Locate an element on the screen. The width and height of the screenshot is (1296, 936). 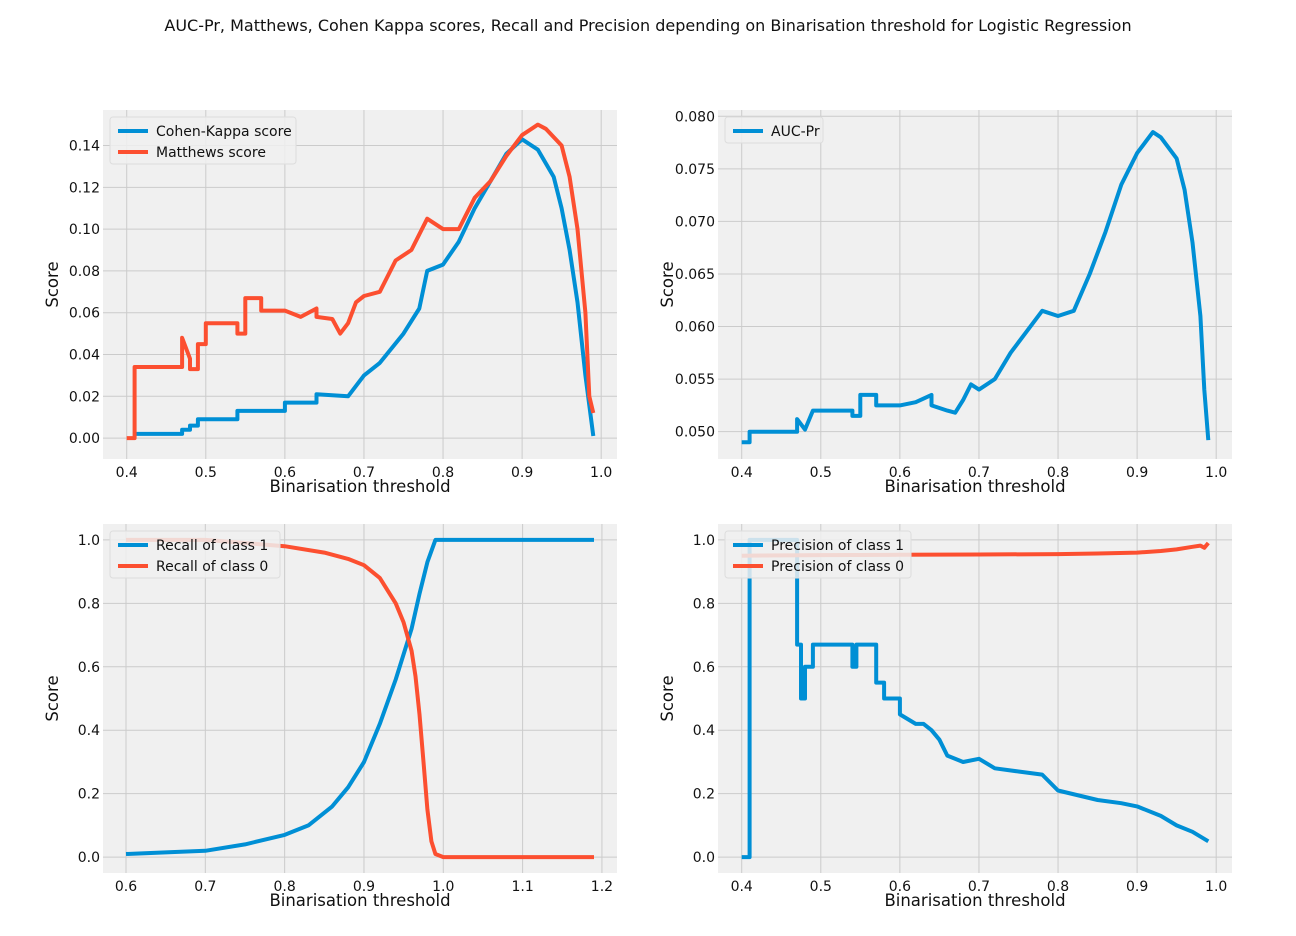
y-tick-label: 0.070 is located at coordinates (695, 222).